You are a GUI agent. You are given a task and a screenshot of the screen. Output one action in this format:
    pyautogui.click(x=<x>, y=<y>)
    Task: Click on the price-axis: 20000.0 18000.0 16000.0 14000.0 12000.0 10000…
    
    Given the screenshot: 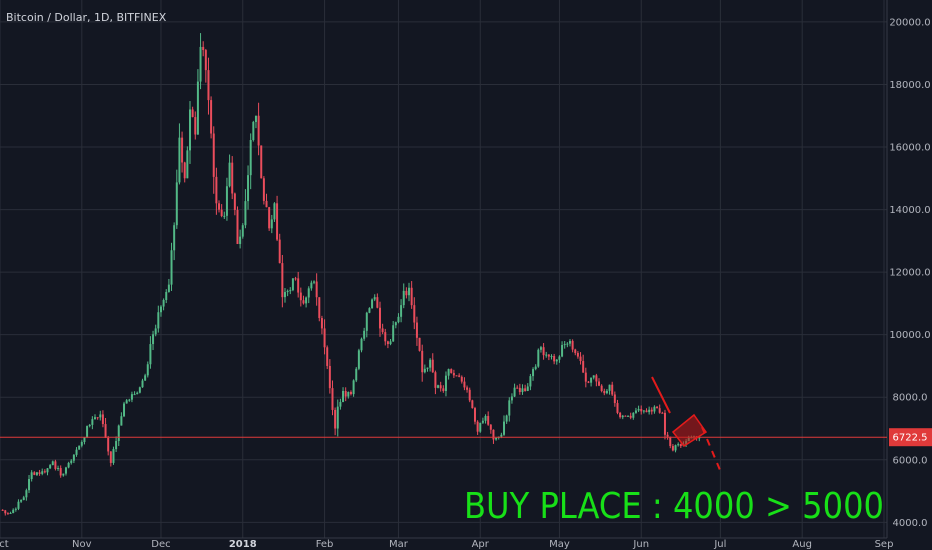 What is the action you would take?
    pyautogui.click(x=909, y=272)
    